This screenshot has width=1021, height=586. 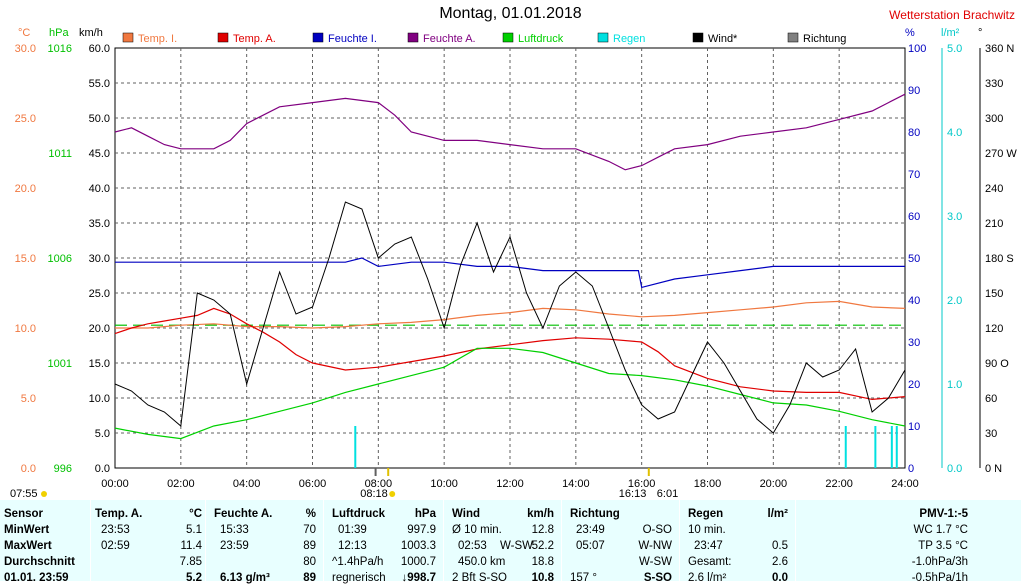 What do you see at coordinates (997, 364) in the screenshot?
I see `direction-axis-tick: 90 O` at bounding box center [997, 364].